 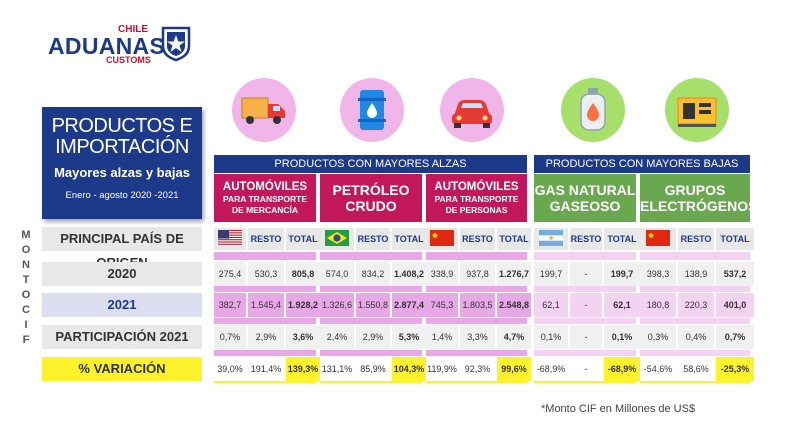 What do you see at coordinates (26, 295) in the screenshot?
I see `vlabel-letter: O` at bounding box center [26, 295].